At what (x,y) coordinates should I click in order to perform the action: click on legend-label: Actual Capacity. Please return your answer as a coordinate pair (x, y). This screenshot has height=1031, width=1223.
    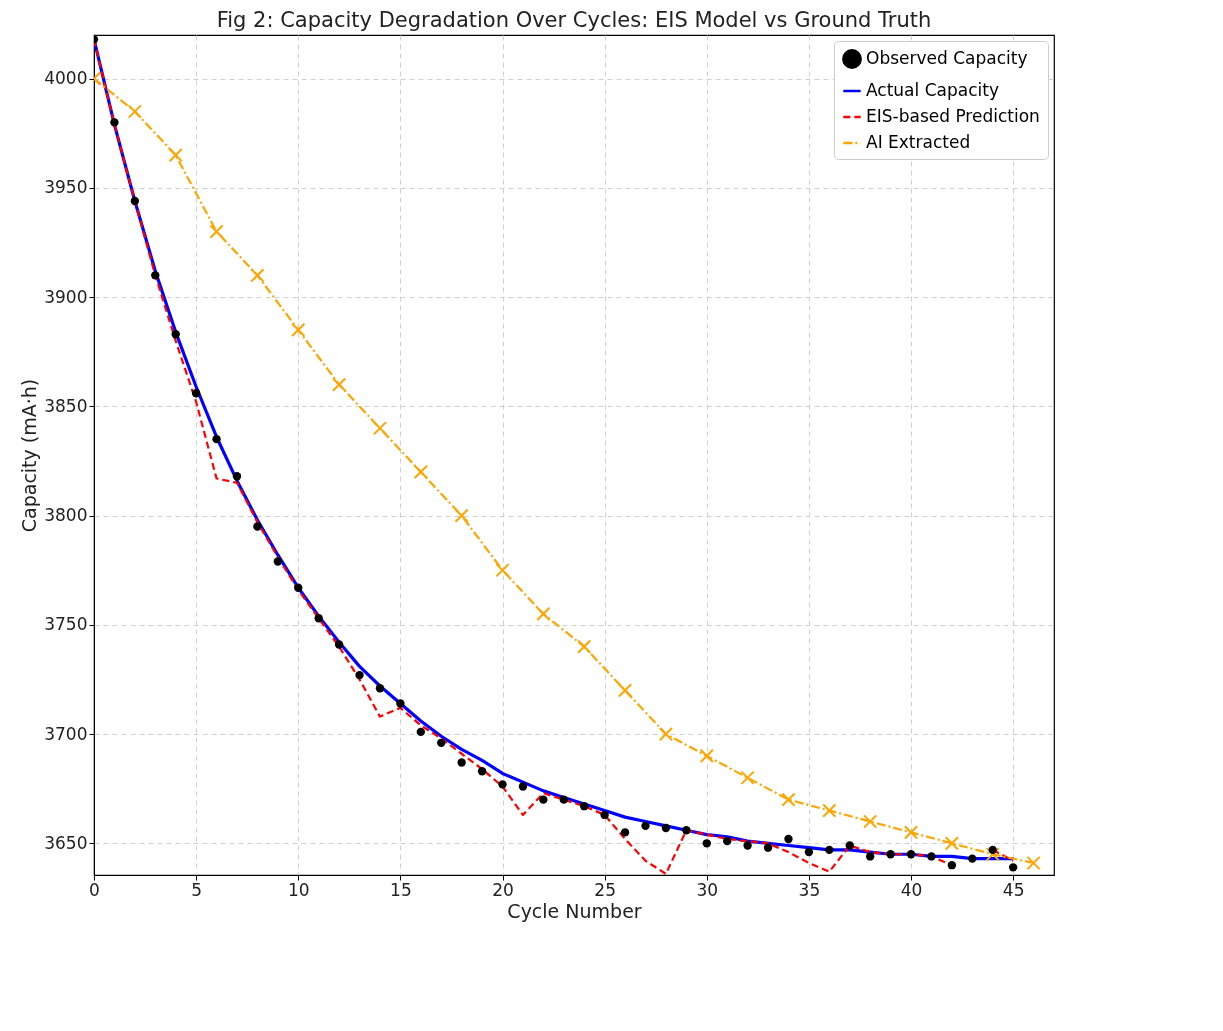
    Looking at the image, I should click on (932, 90).